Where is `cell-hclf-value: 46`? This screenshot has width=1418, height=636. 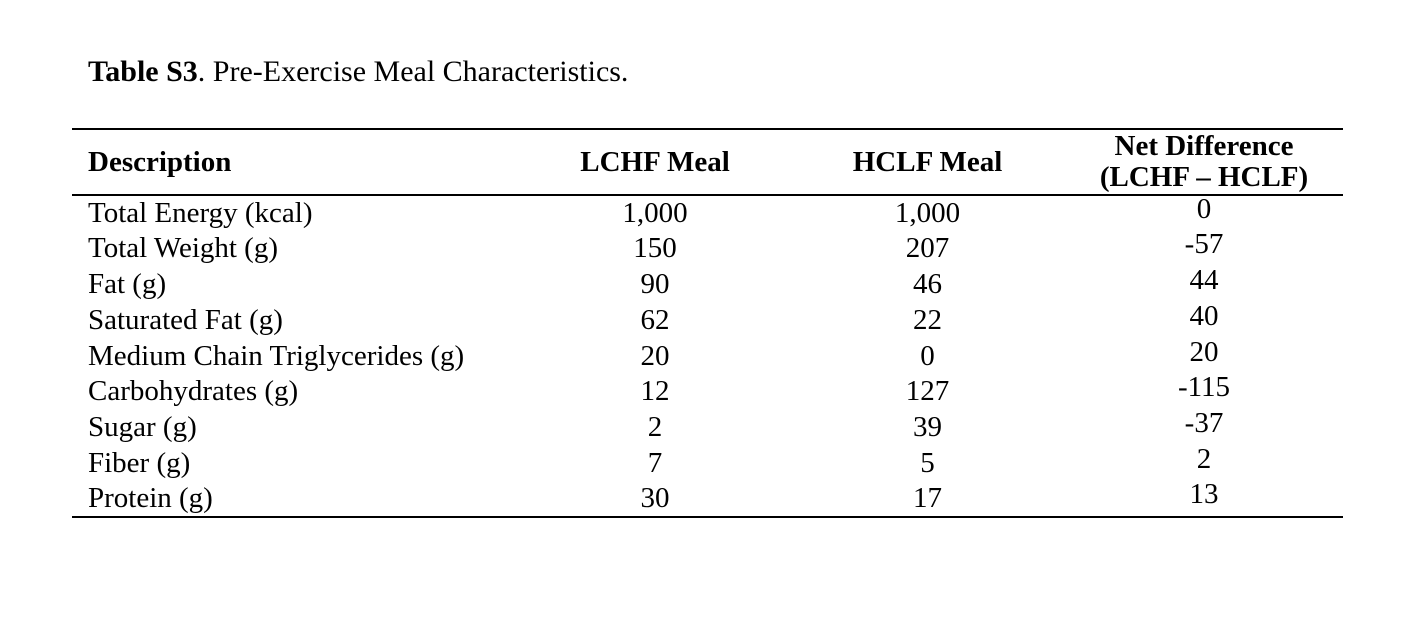
cell-hclf-value: 46 is located at coordinates (927, 283).